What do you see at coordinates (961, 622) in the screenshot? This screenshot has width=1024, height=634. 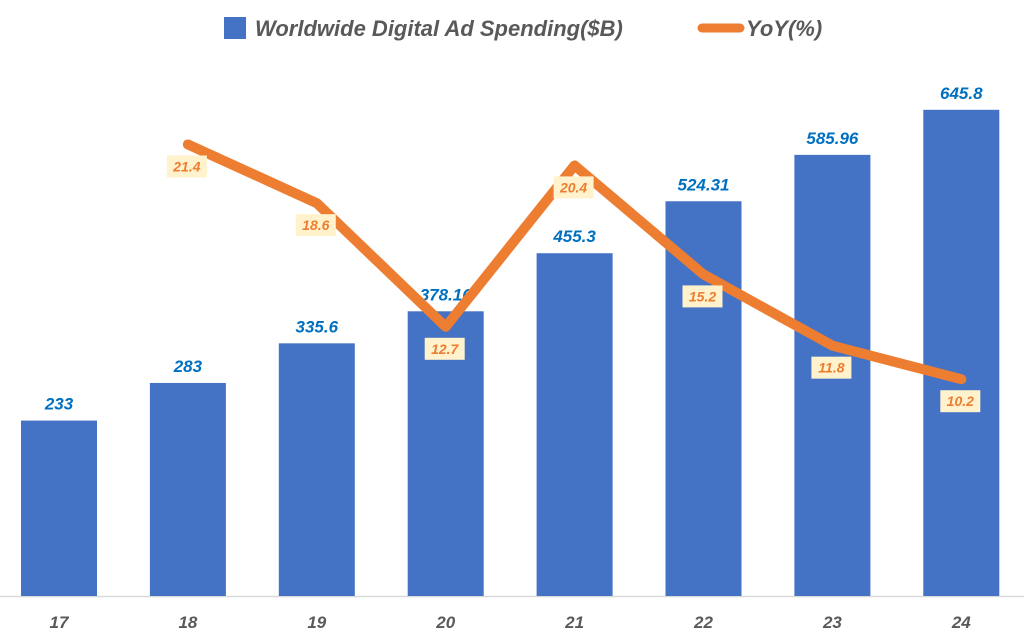 I see `x-tick-24: 24` at bounding box center [961, 622].